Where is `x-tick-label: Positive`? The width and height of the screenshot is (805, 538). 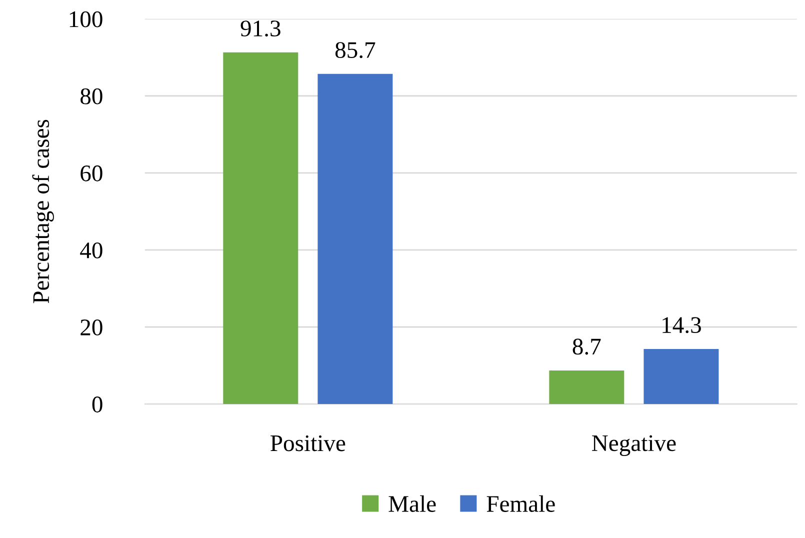
x-tick-label: Positive is located at coordinates (308, 443).